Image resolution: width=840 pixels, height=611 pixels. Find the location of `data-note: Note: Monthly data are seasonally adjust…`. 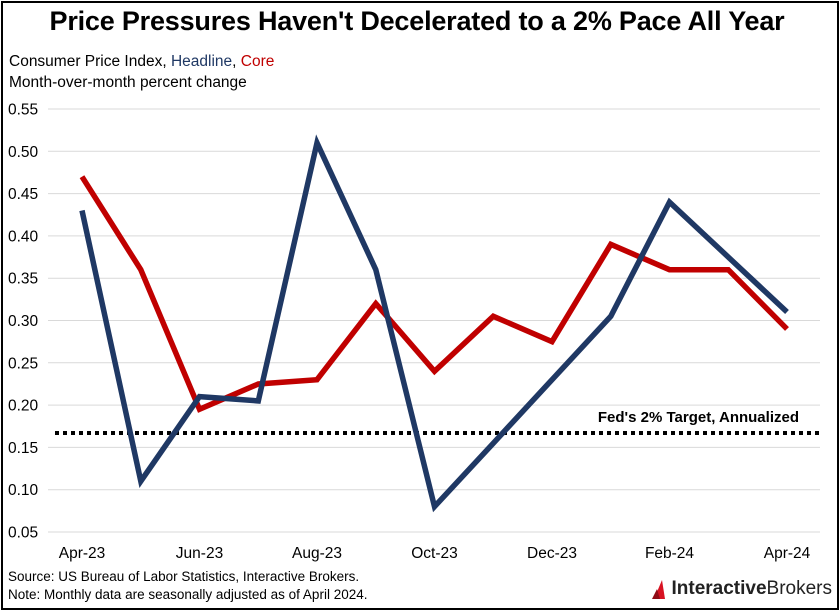

data-note: Note: Monthly data are seasonally adjust… is located at coordinates (188, 594).